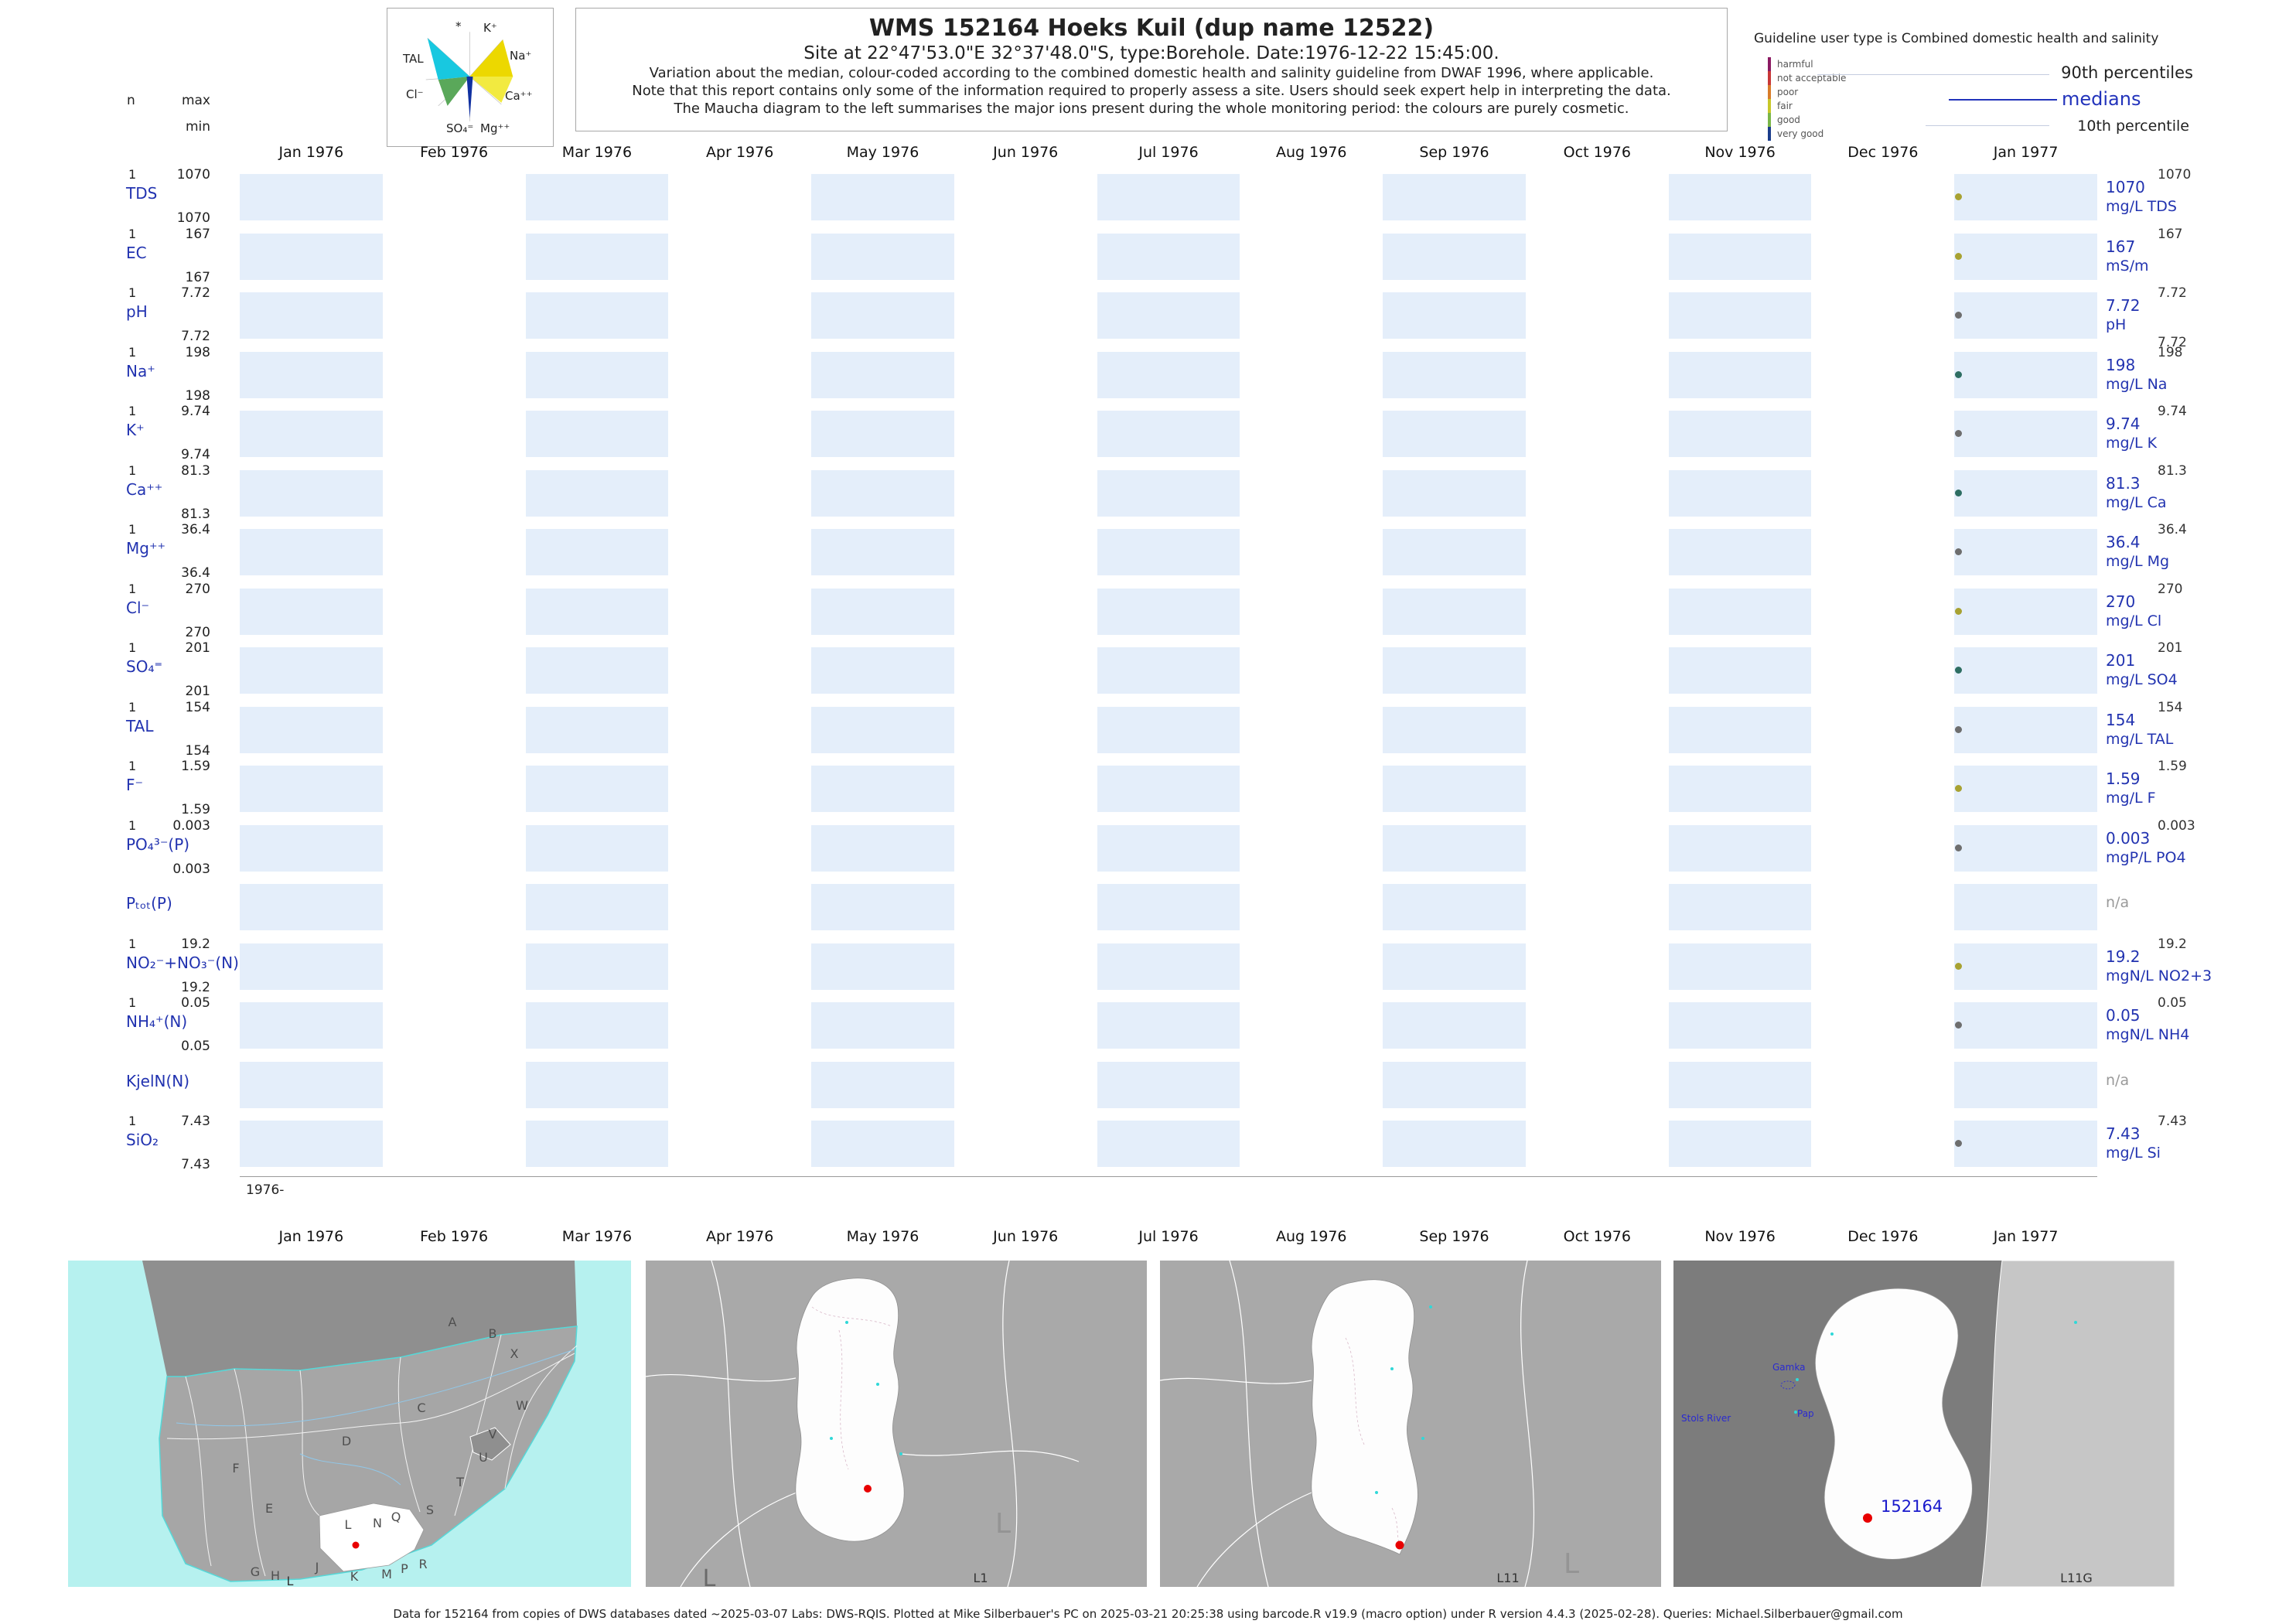  I want to click on maucha-wedge-blue, so click(469, 97).